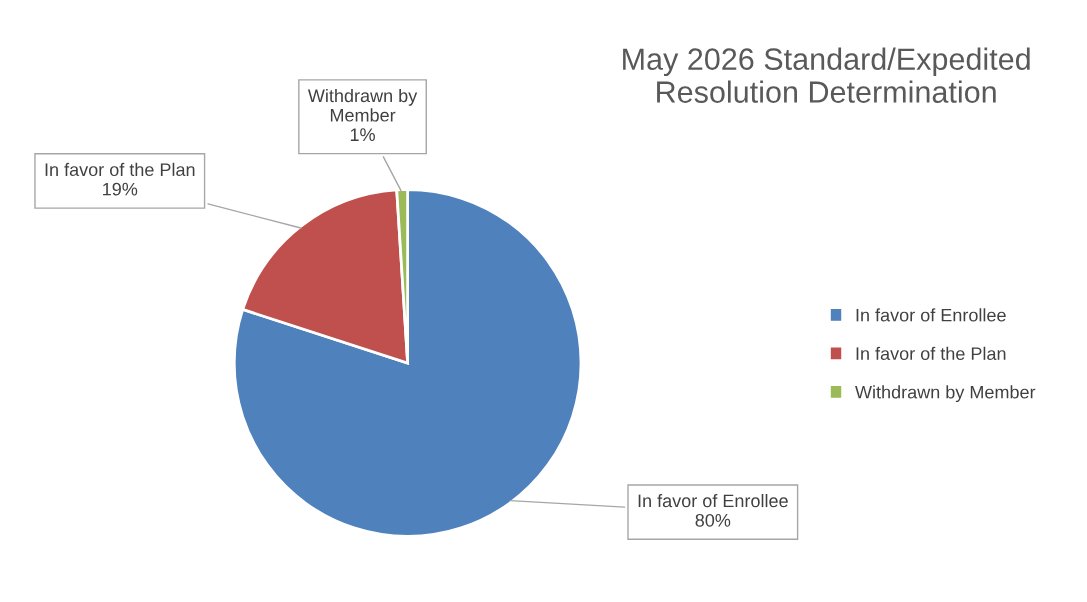 Image resolution: width=1087 pixels, height=602 pixels. I want to click on legend-label: In favor of Enrollee, so click(931, 315).